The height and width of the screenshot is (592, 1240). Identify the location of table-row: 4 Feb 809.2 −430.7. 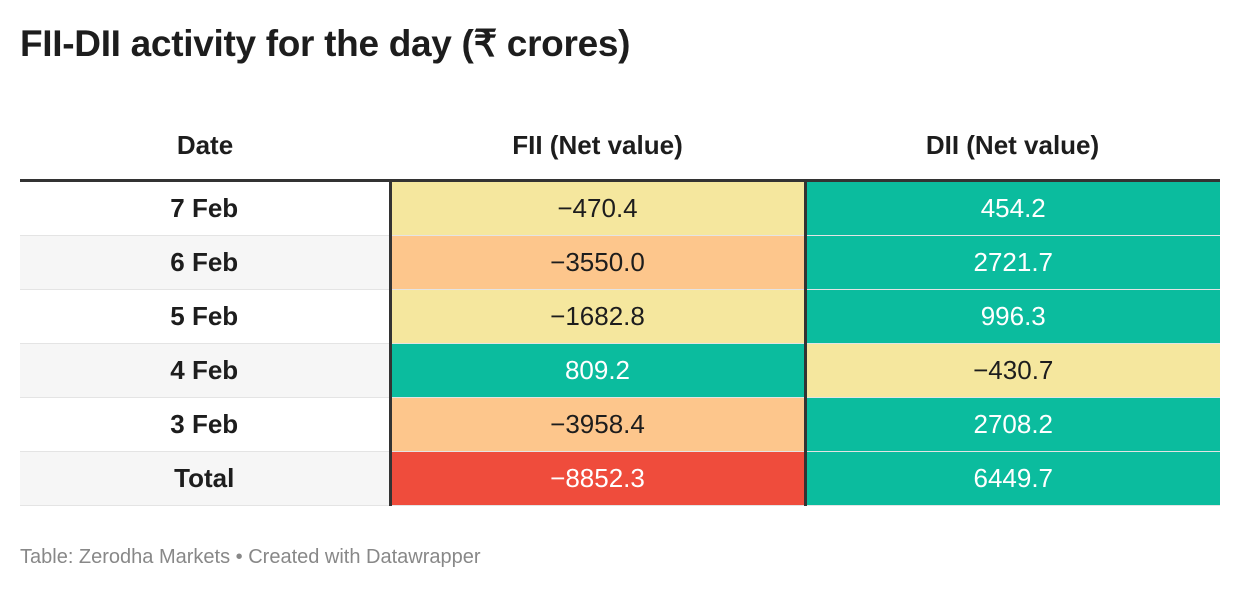
(620, 370).